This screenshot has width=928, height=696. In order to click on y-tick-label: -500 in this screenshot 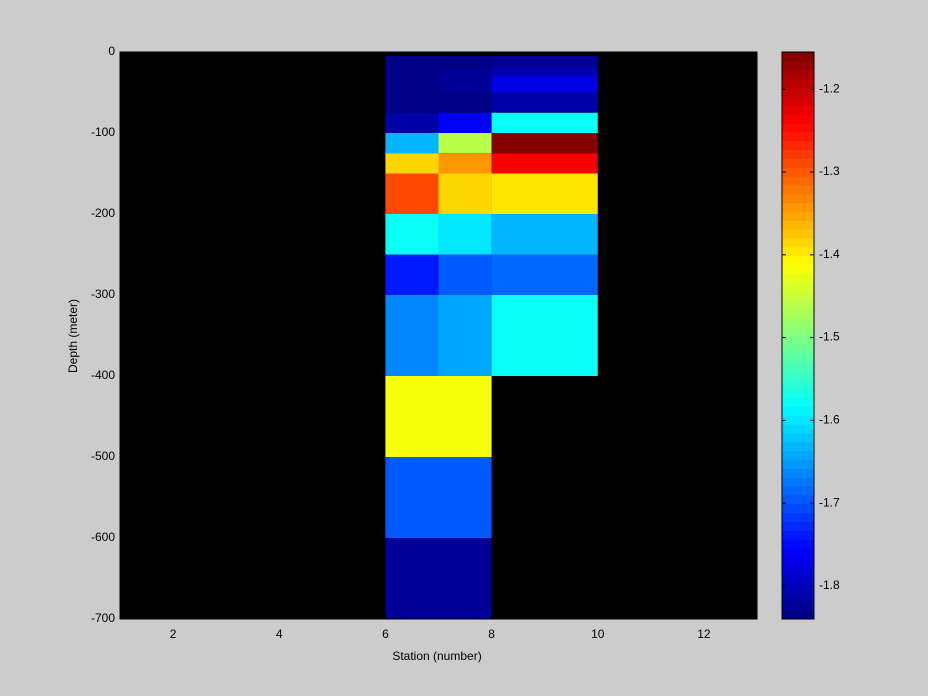, I will do `click(103, 456)`.